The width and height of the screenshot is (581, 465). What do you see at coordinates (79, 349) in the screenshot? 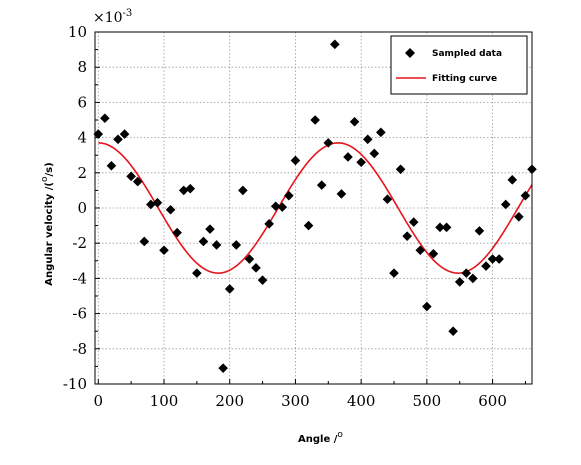
I see `y-tick-label: -8` at bounding box center [79, 349].